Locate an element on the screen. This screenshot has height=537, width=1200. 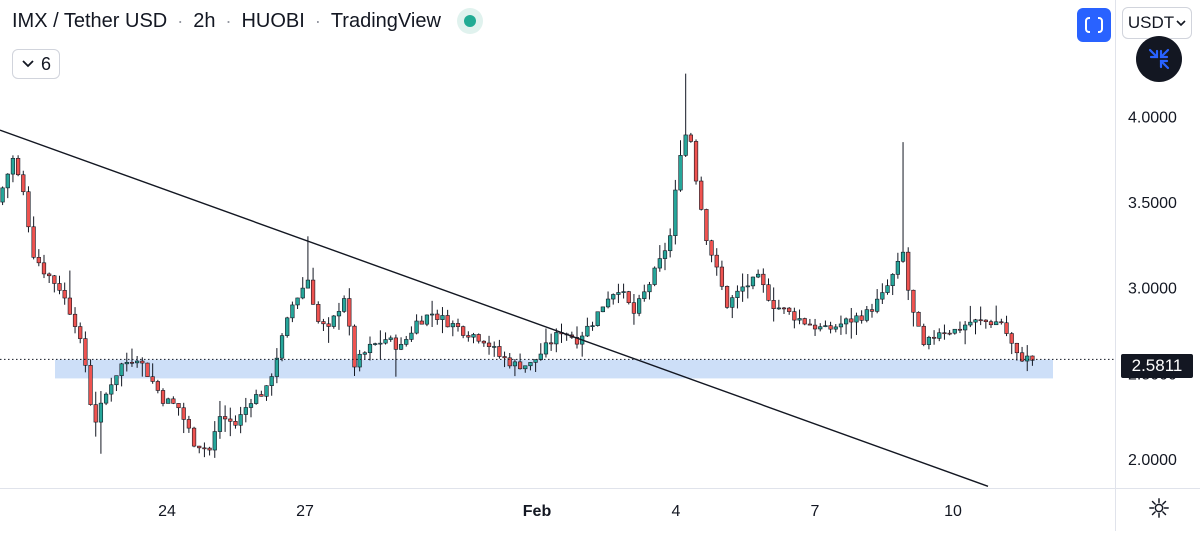
exchange-label: HUOBI is located at coordinates (273, 20).